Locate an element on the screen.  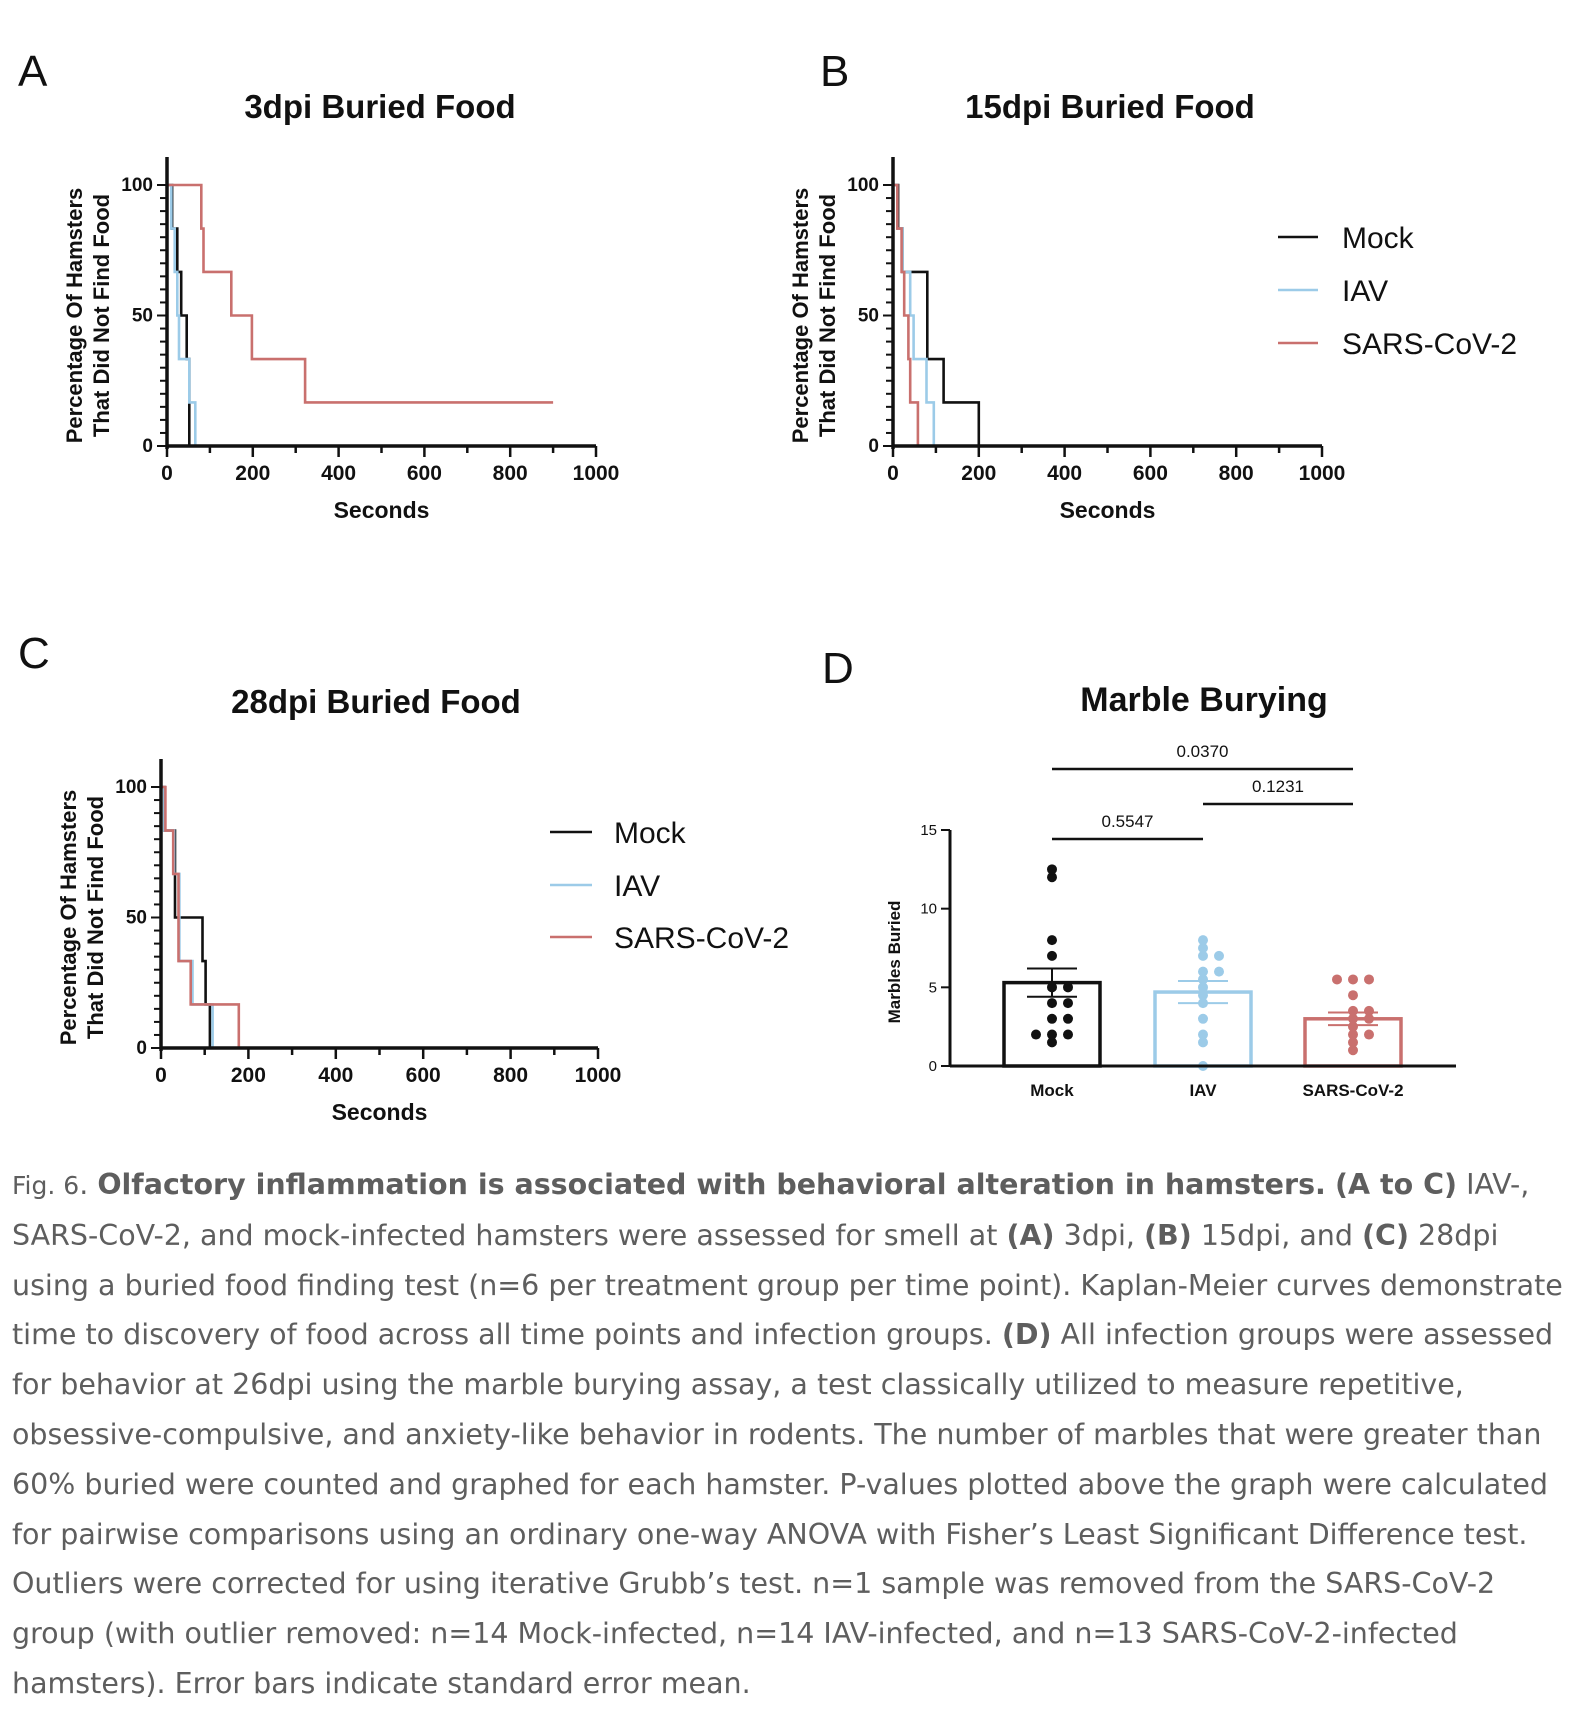
panel-letter-d: D is located at coordinates (838, 668).